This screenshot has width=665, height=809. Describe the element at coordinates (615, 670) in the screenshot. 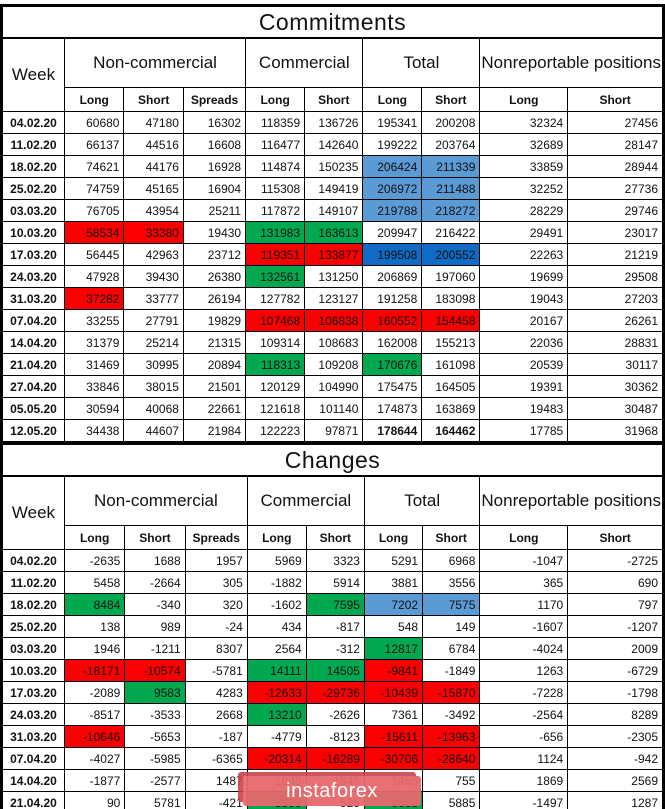

I see `value-cell: -6729` at that location.